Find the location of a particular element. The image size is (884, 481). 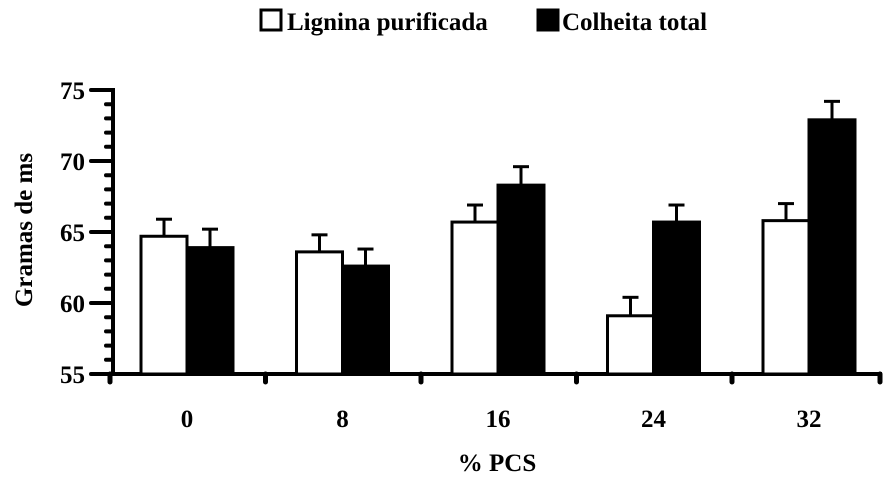

chart-legend: Lignina purificada Colheita total is located at coordinates (483, 22).